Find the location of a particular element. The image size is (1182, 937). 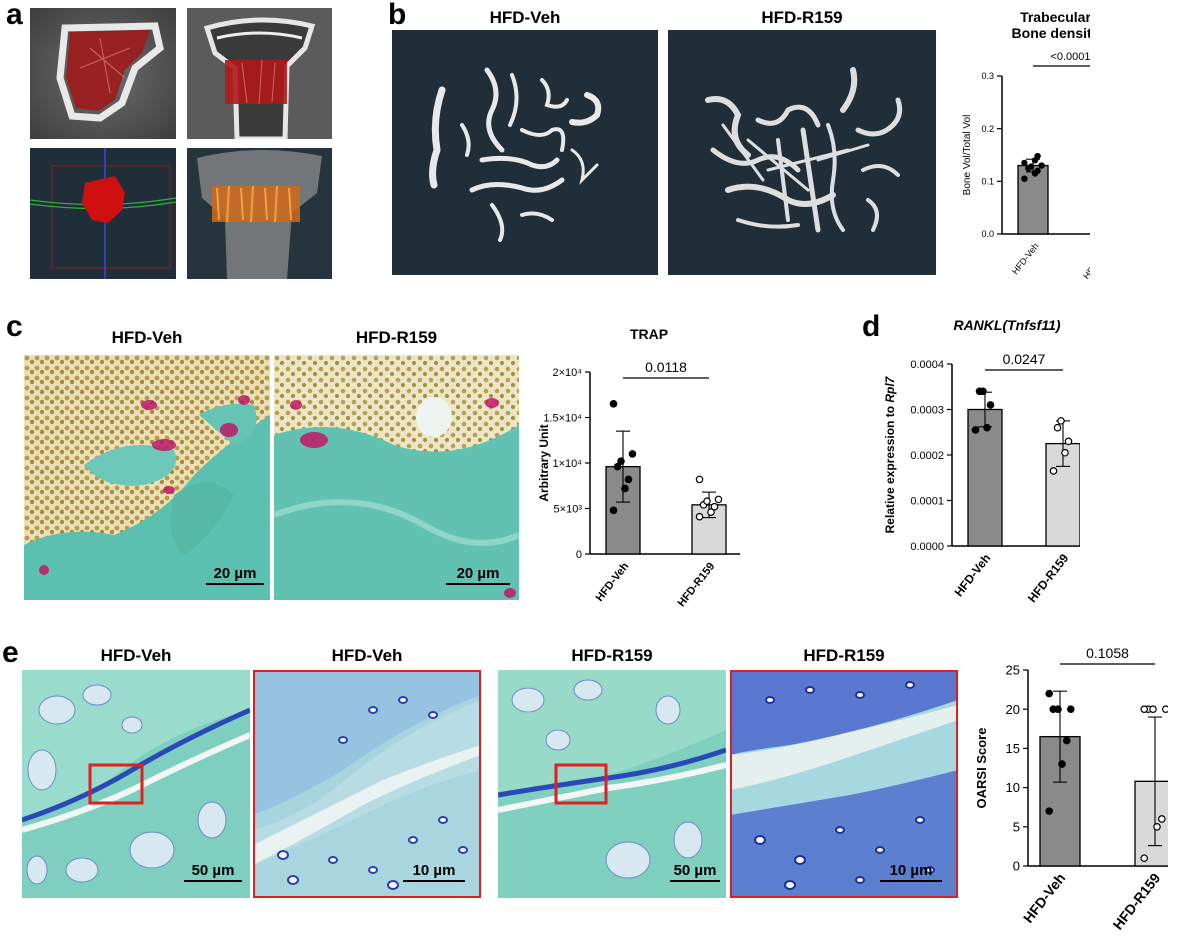

y-tick-label: 0.3 is located at coordinates (987, 76).